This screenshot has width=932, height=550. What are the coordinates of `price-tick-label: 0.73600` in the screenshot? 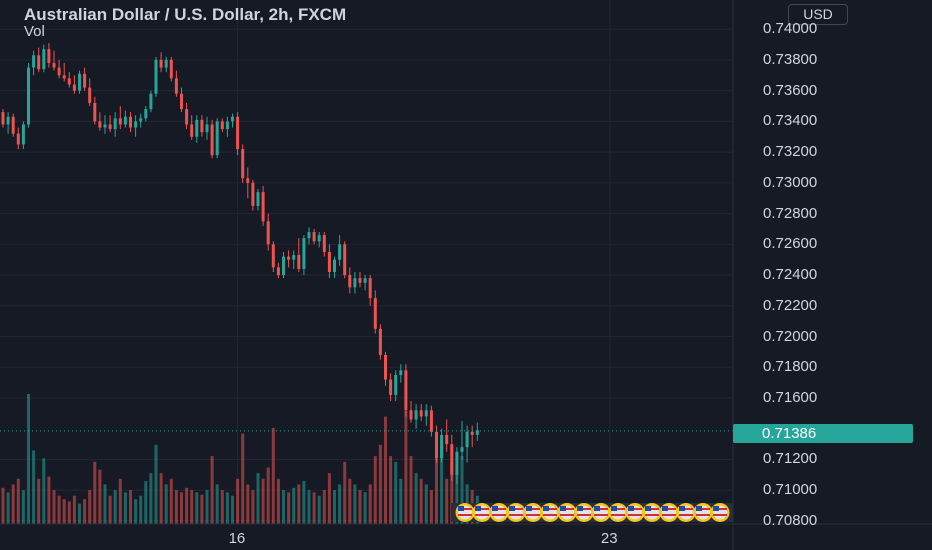 It's located at (790, 90).